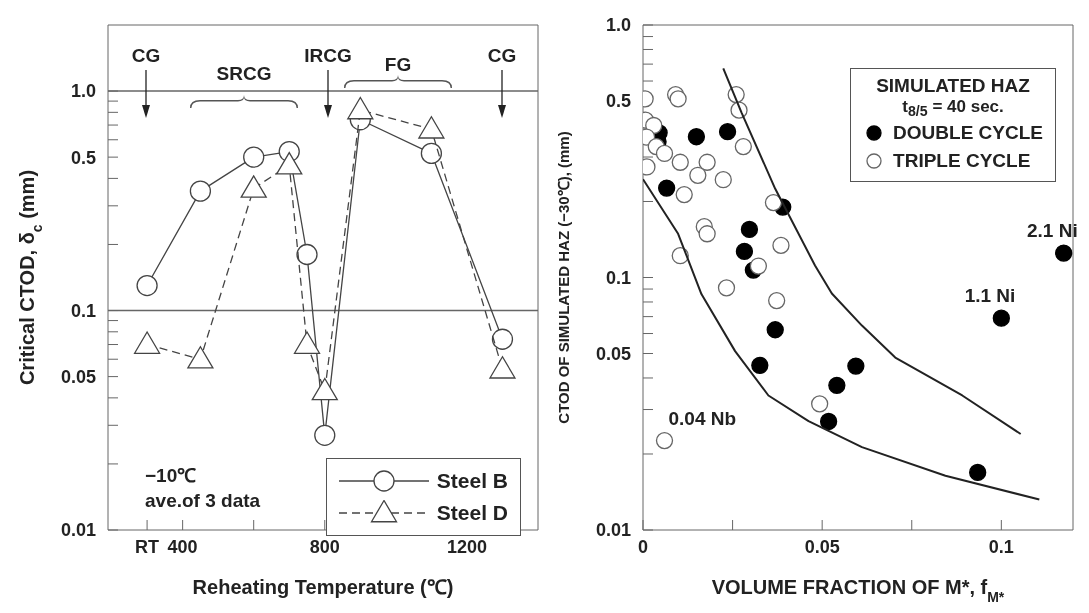 The image size is (1089, 613). What do you see at coordinates (1001, 546) in the screenshot?
I see `x-tick-label: 0.1` at bounding box center [1001, 546].